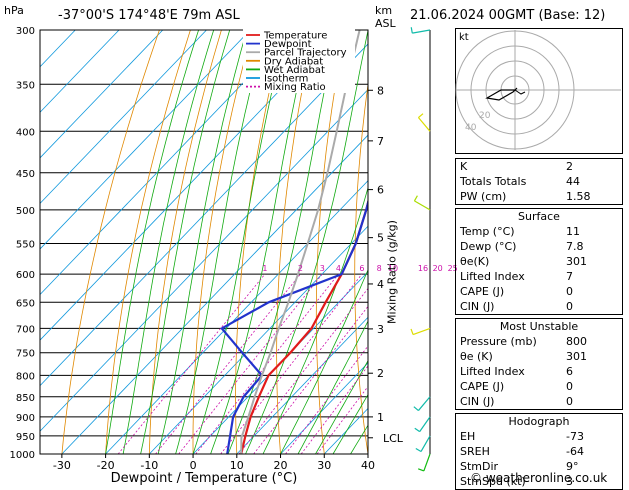 This screenshot has width=629, height=490. I want to click on mixing-ratio-label: 2, so click(300, 268).